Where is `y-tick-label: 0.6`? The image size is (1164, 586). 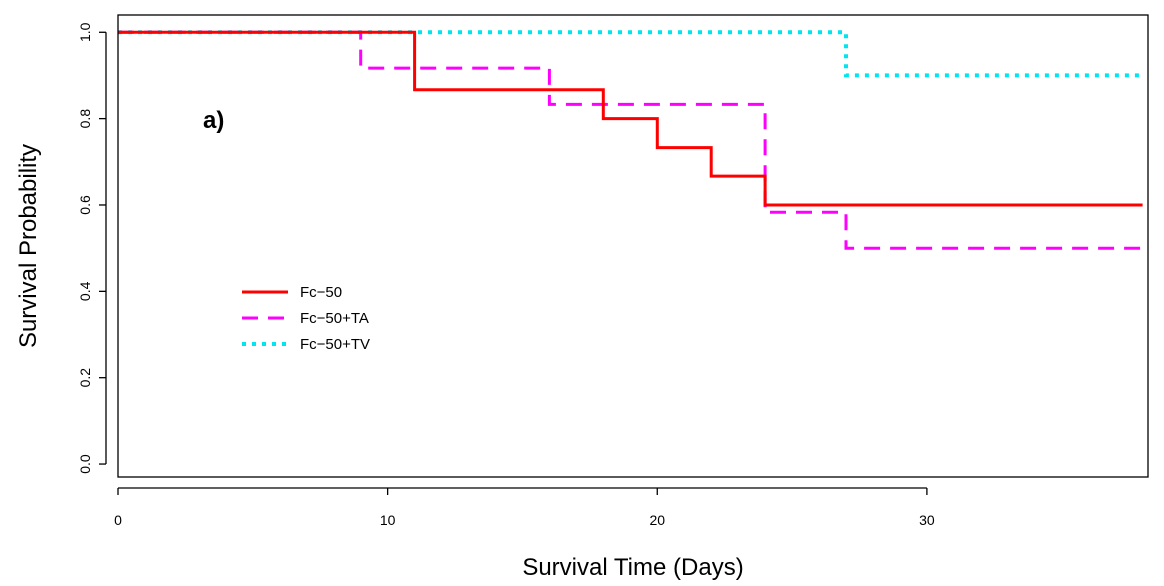 y-tick-label: 0.6 is located at coordinates (85, 205).